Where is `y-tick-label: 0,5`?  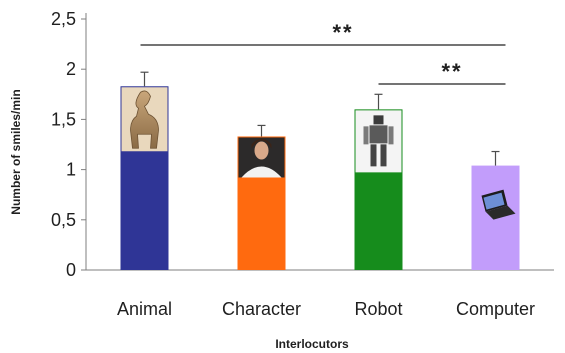
y-tick-label: 0,5 is located at coordinates (63, 220).